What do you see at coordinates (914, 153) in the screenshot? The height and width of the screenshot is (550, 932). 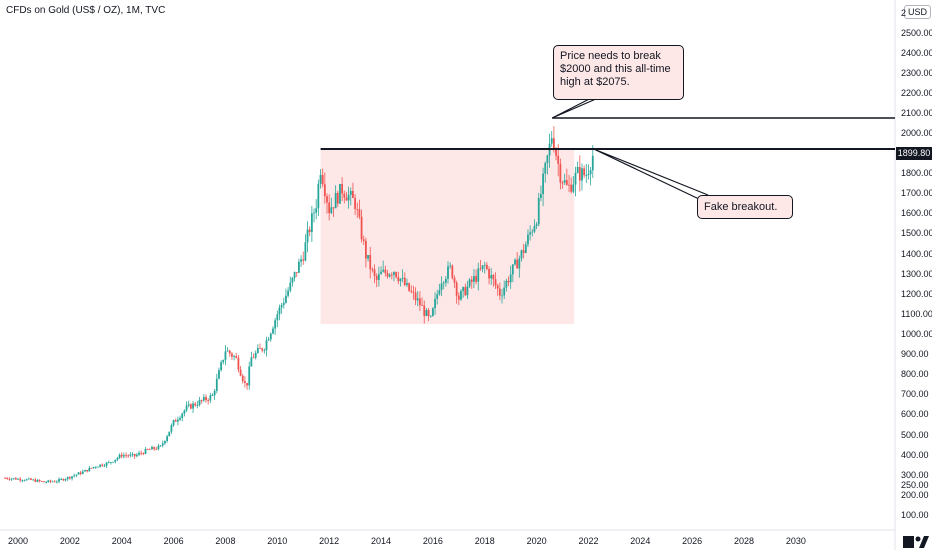 I see `last-price-label: 1899.80` at bounding box center [914, 153].